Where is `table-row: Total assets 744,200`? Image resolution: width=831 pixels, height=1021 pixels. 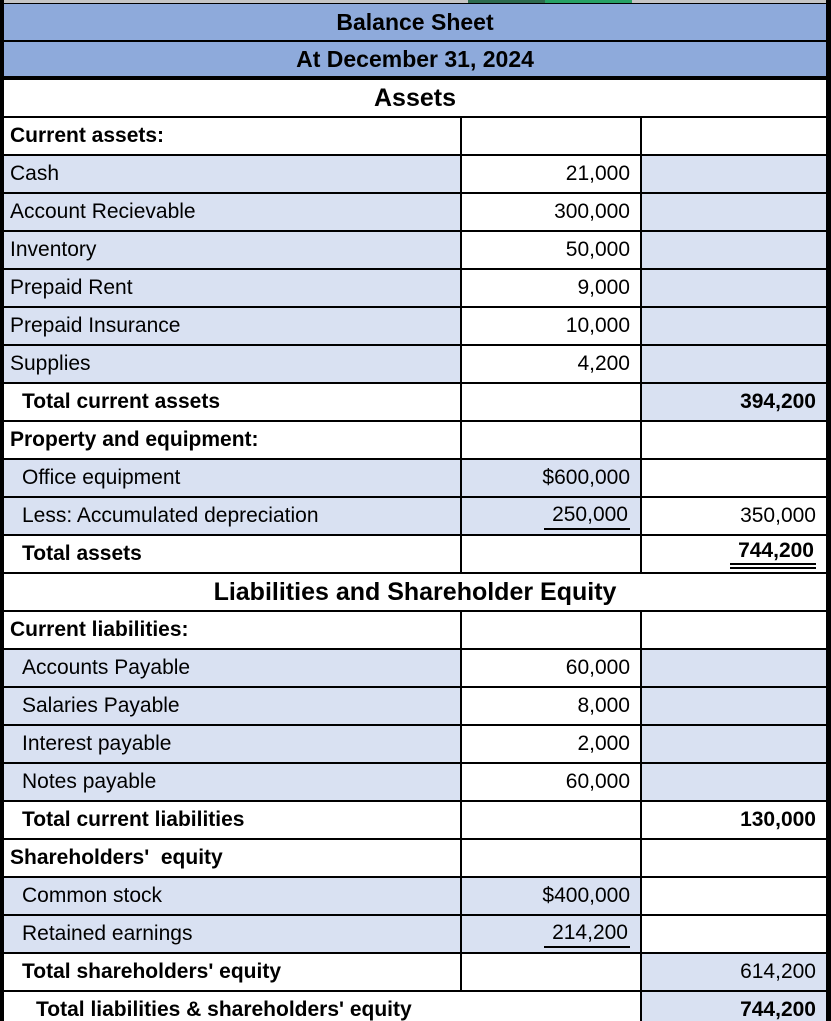
table-row: Total assets 744,200 is located at coordinates (415, 555).